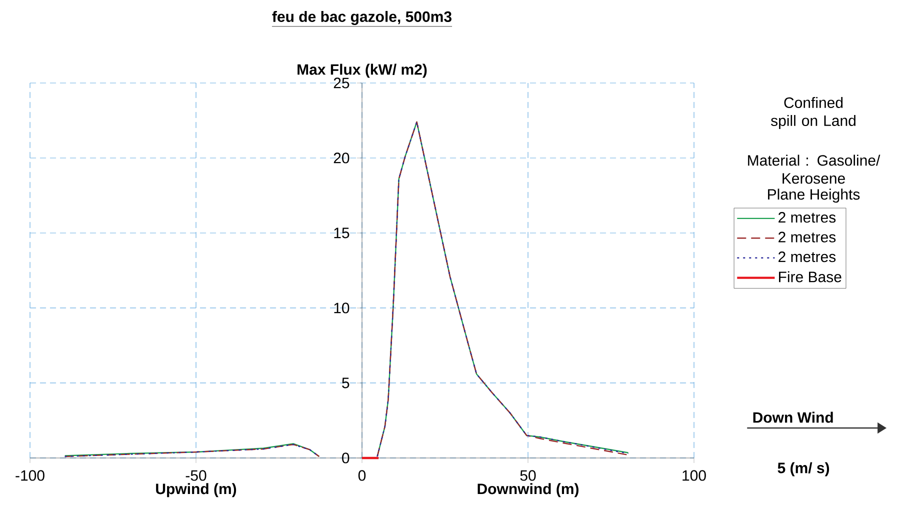  What do you see at coordinates (342, 158) in the screenshot?
I see `y-tick-label: 20` at bounding box center [342, 158].